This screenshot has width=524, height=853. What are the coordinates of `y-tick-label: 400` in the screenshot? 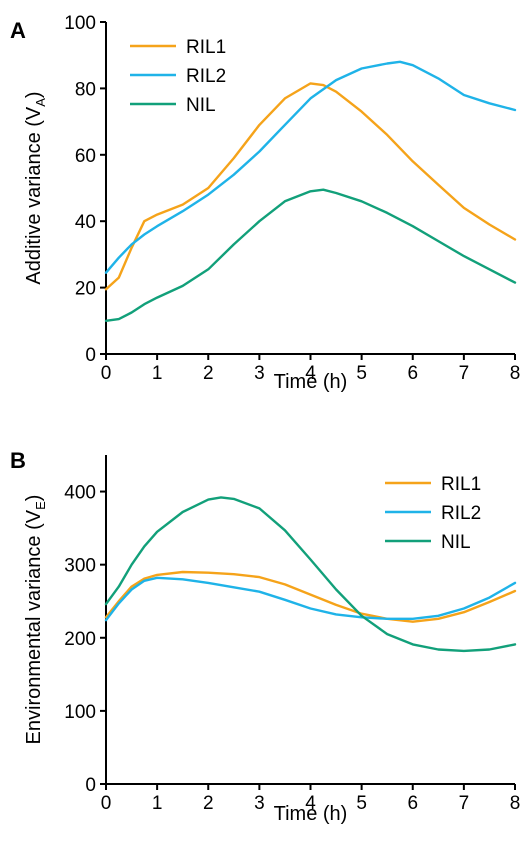 It's located at (80, 493).